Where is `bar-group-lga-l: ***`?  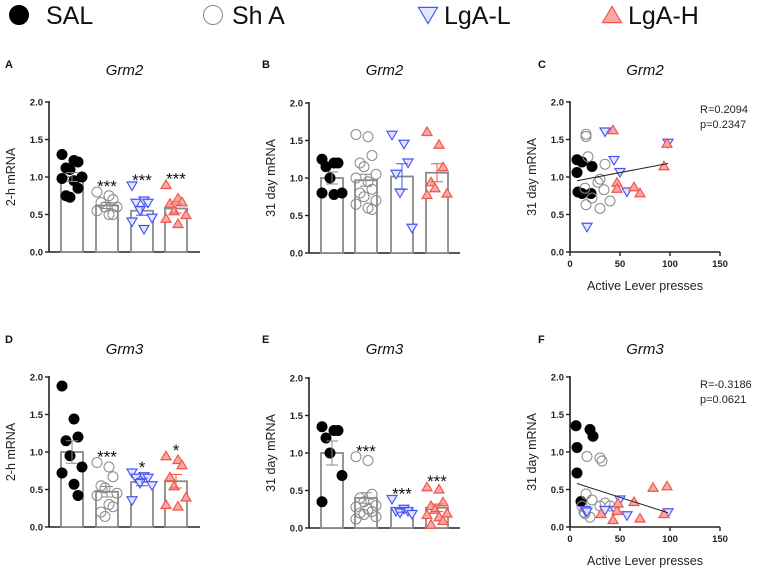 bar-group-lga-l: *** is located at coordinates (142, 212).